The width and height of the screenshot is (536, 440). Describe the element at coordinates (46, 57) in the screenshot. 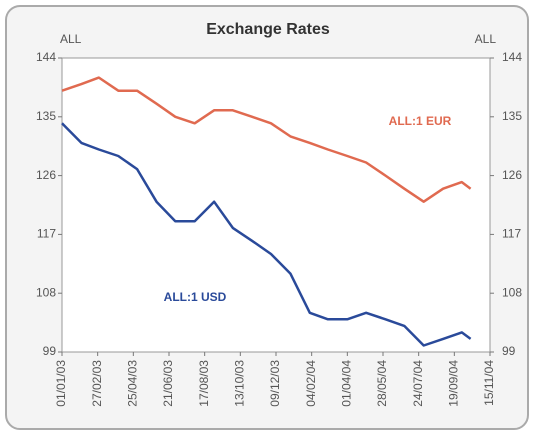

I see `y-tick-label: 144` at that location.